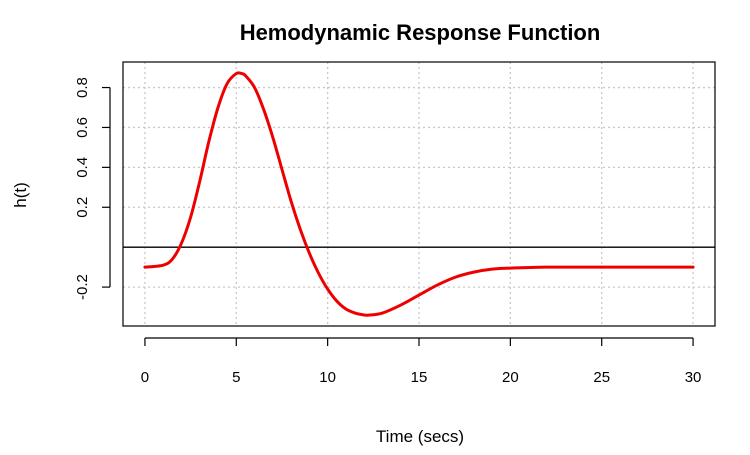  What do you see at coordinates (20, 195) in the screenshot?
I see `y-axis-label: h(t)` at bounding box center [20, 195].